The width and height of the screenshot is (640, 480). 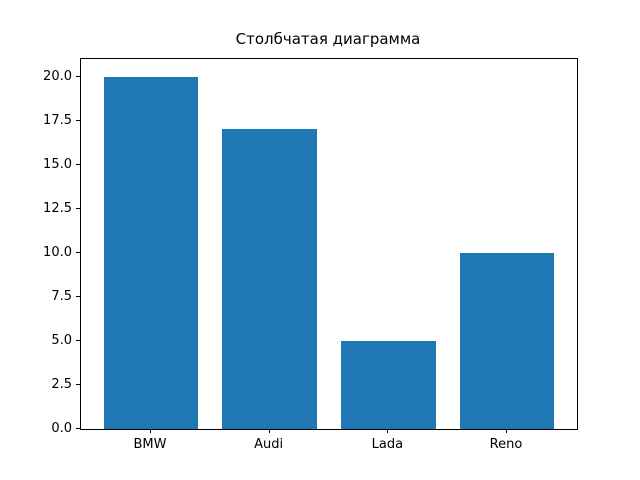 What do you see at coordinates (388, 384) in the screenshot?
I see `bar-Lada` at bounding box center [388, 384].